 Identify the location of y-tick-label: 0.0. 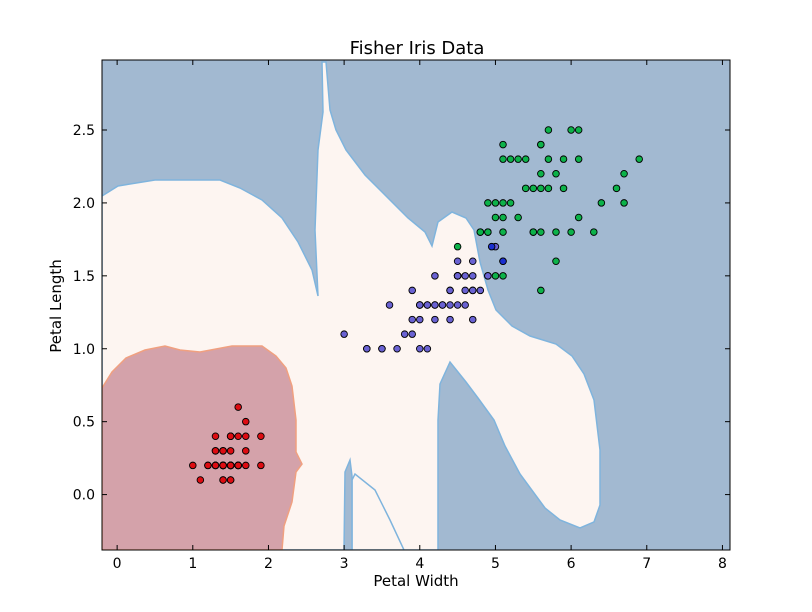
(84, 496).